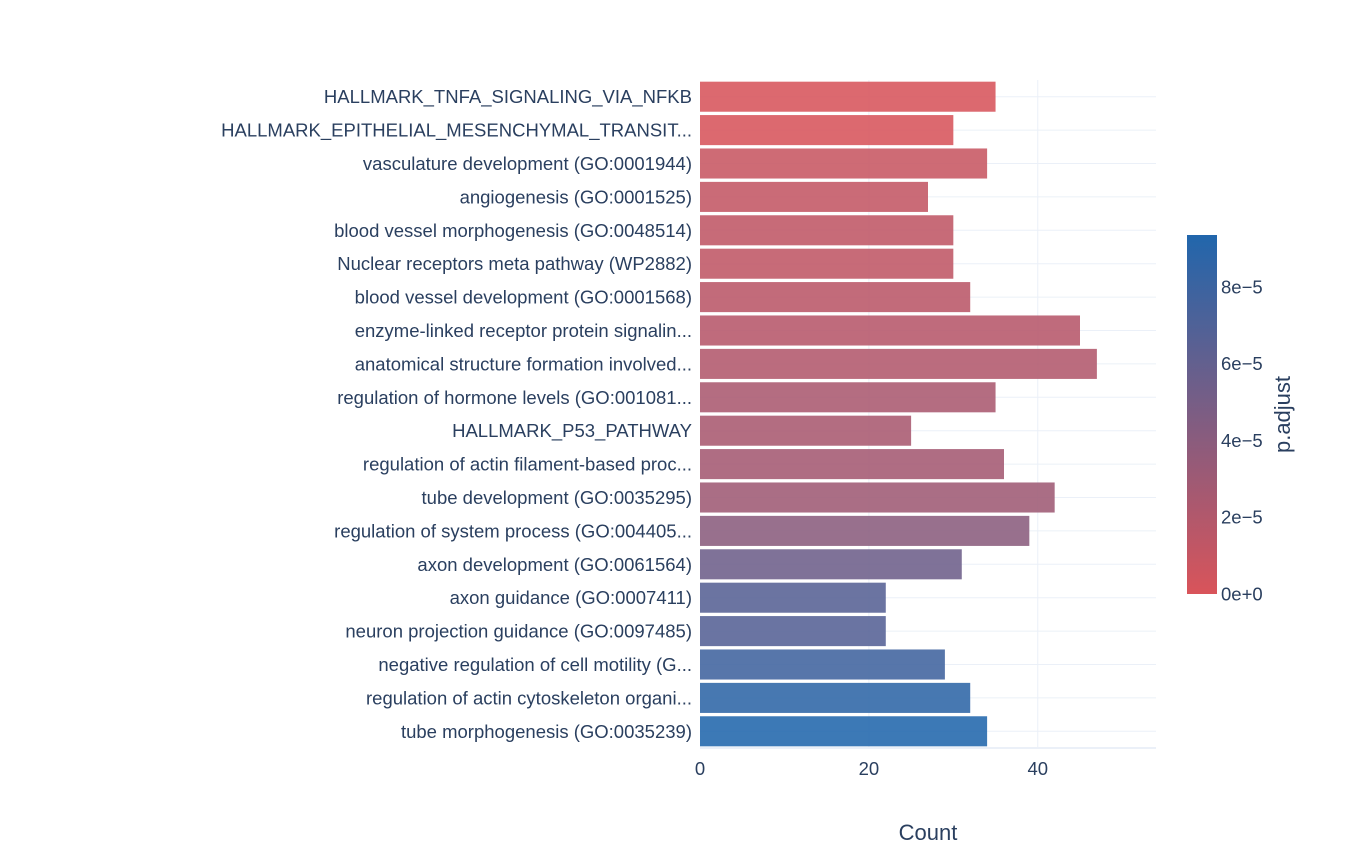 This screenshot has height=848, width=1356. Describe the element at coordinates (928, 832) in the screenshot. I see `x-axis-title: Count` at that location.